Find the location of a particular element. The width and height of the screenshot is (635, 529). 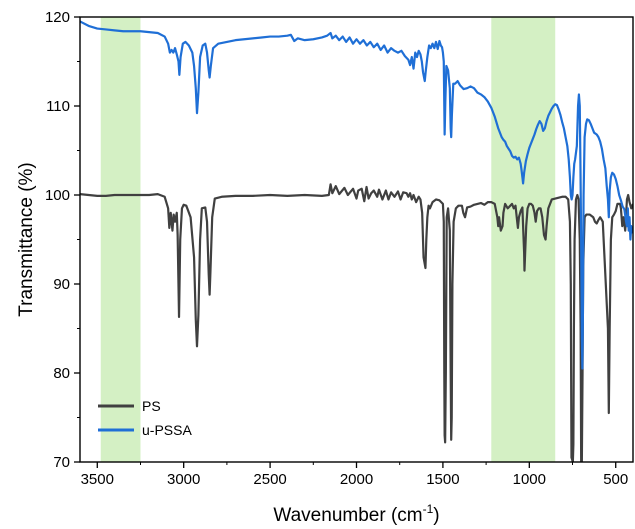

x-tick-label: 3000 is located at coordinates (183, 479).